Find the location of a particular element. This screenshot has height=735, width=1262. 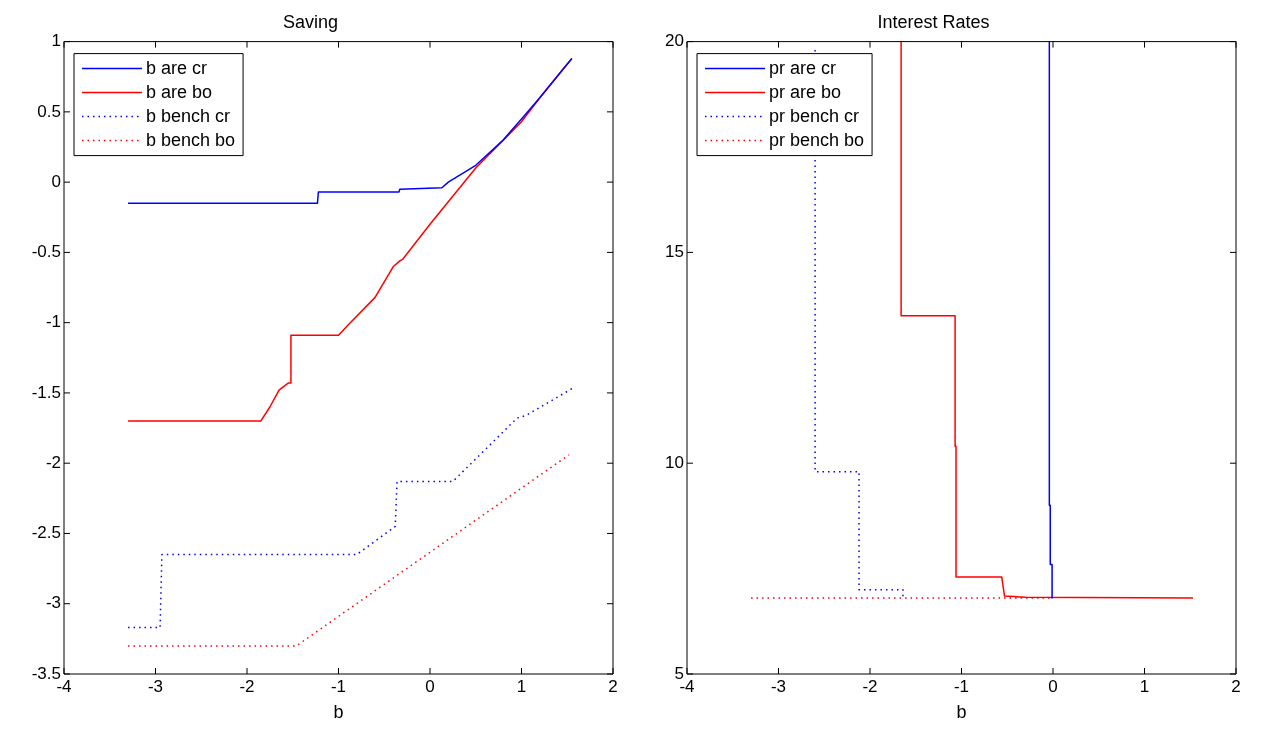

legend-label: b bench bo is located at coordinates (191, 139).